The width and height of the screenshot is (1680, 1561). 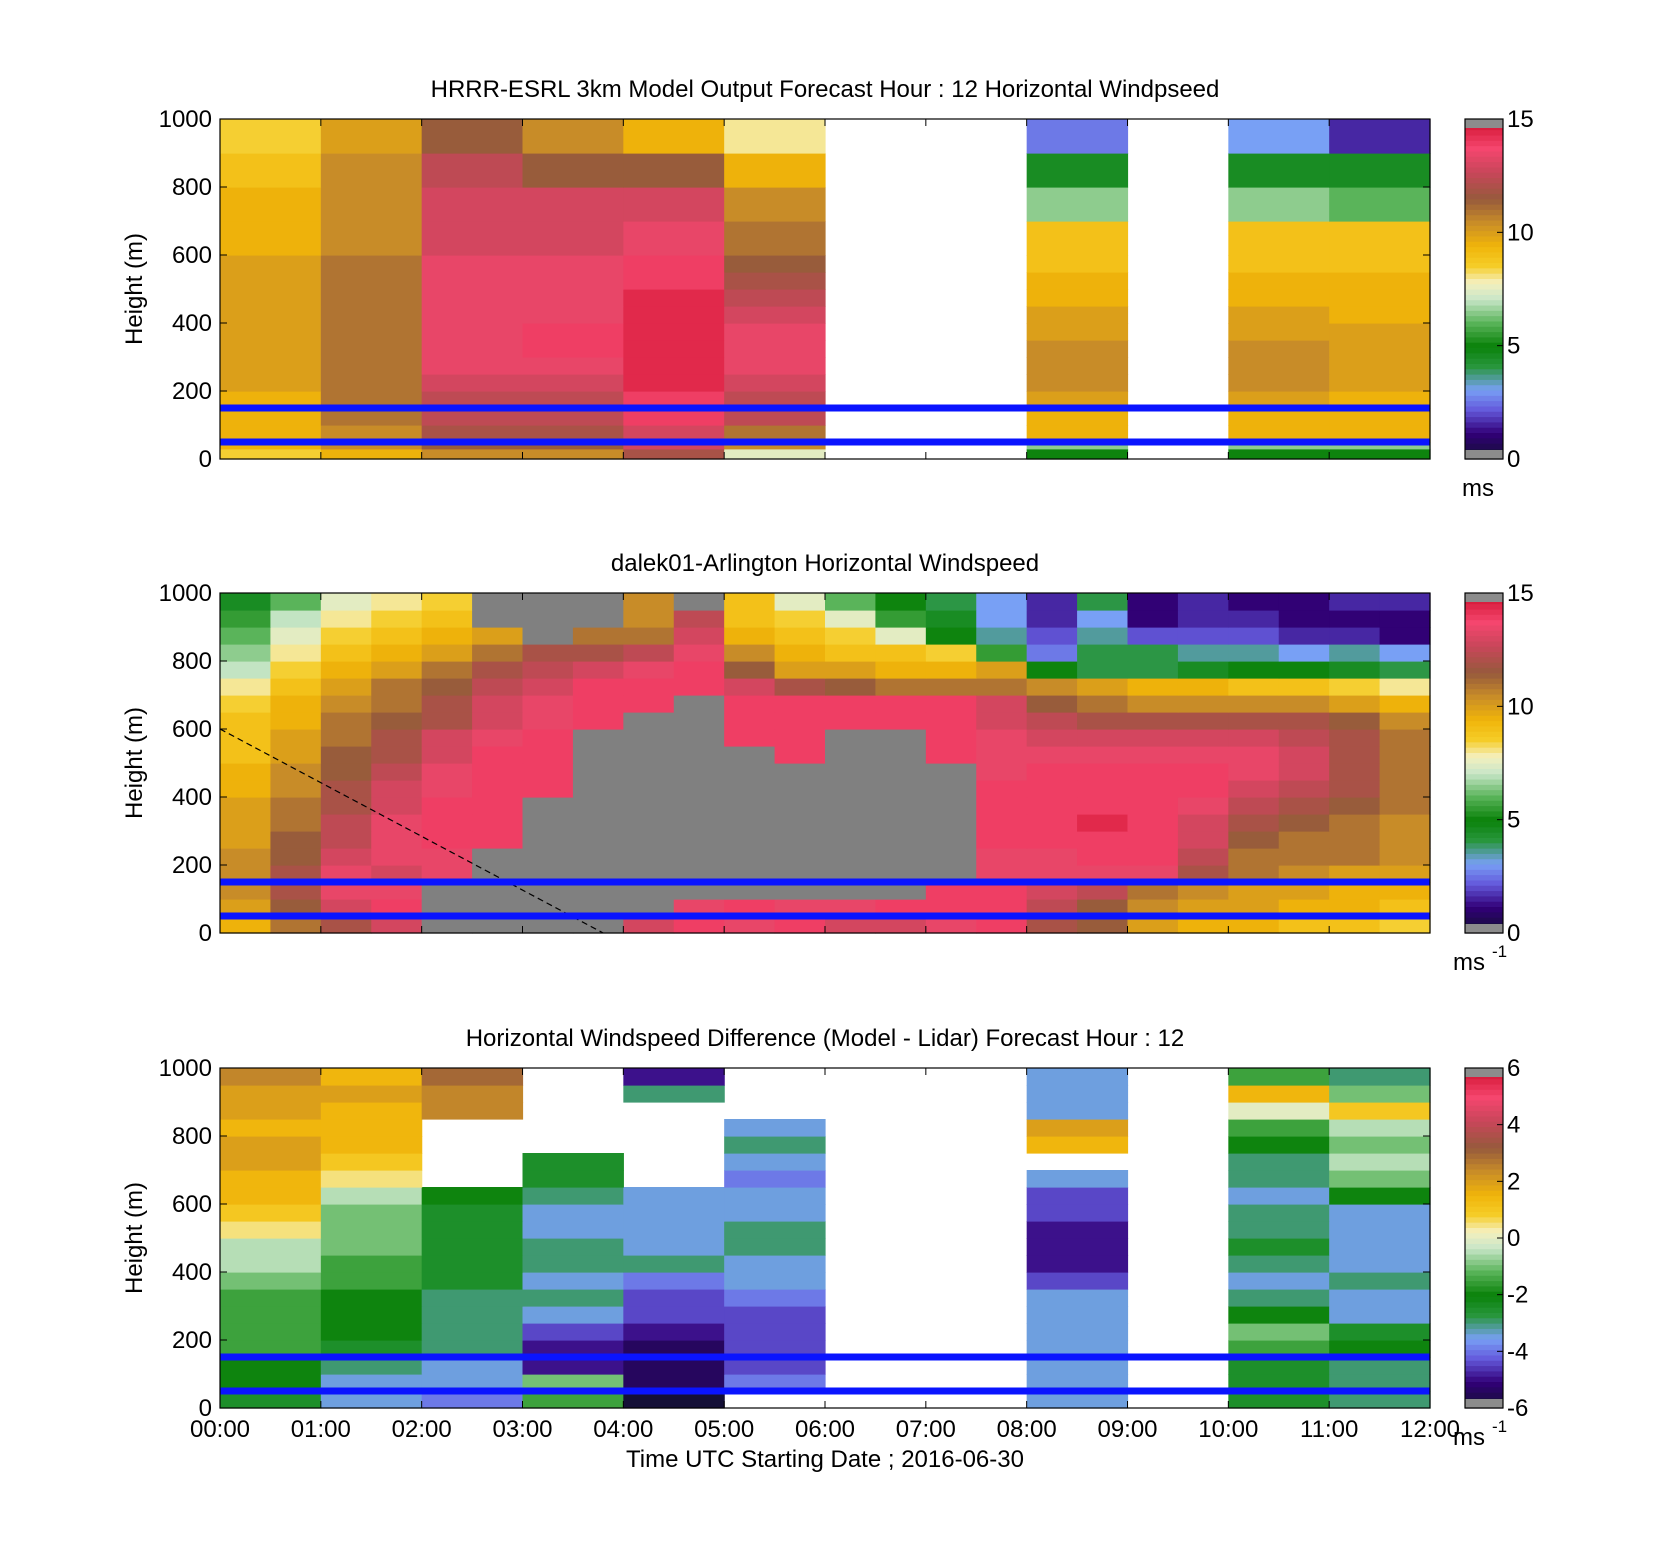 What do you see at coordinates (411, 831) in the screenshot?
I see `dashed-line` at bounding box center [411, 831].